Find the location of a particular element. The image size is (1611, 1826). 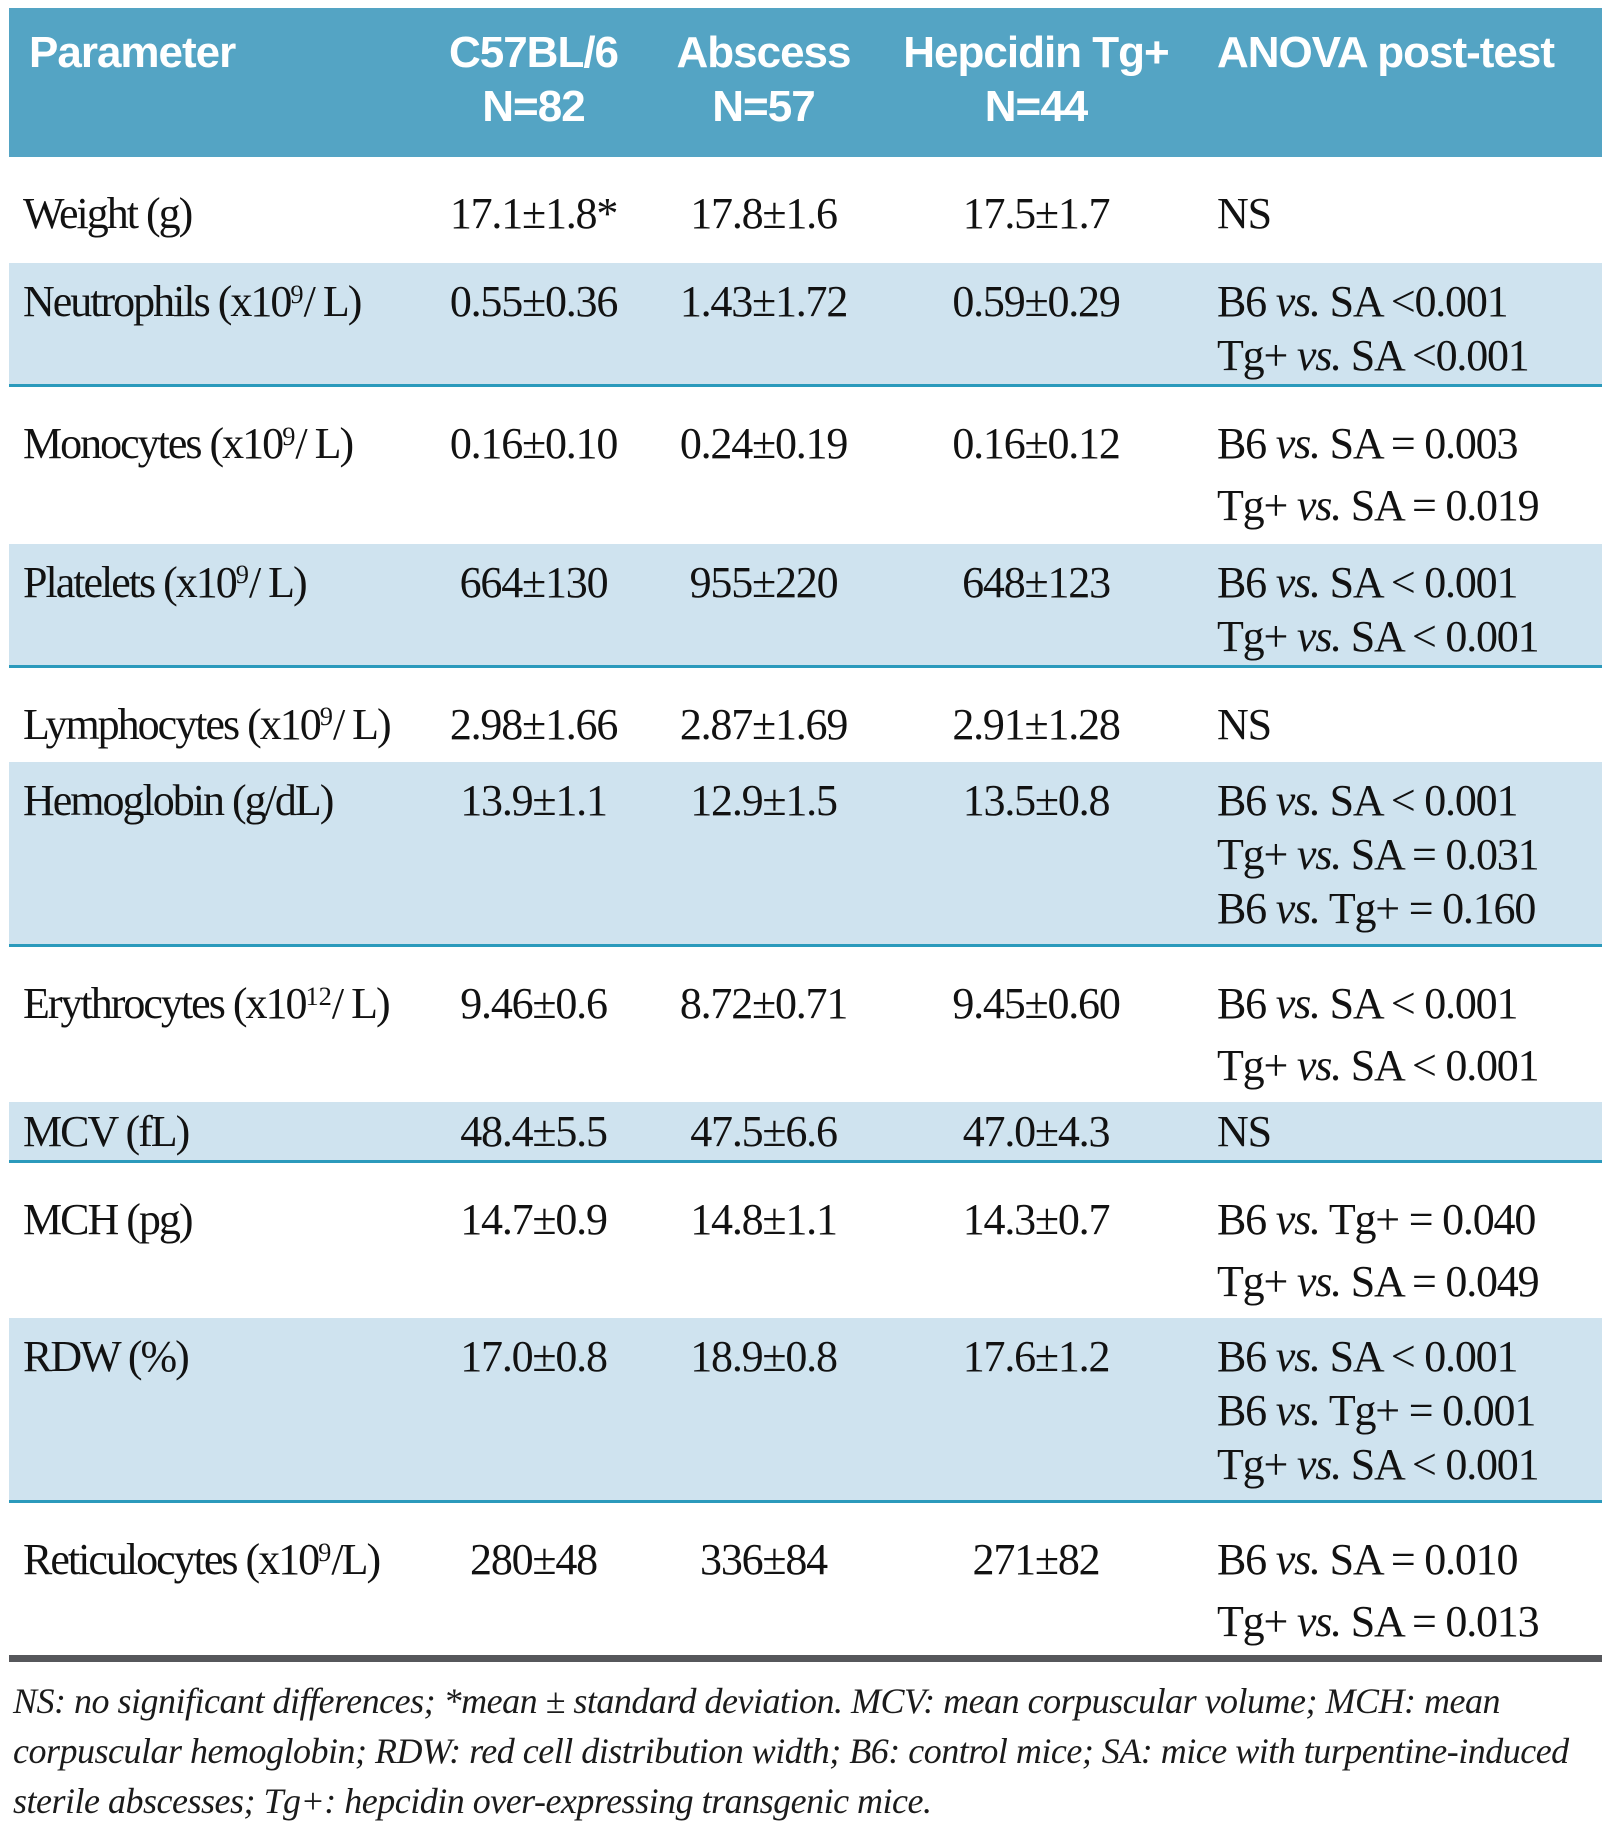

value-cell: 48.4±5.5 is located at coordinates (533, 1131).